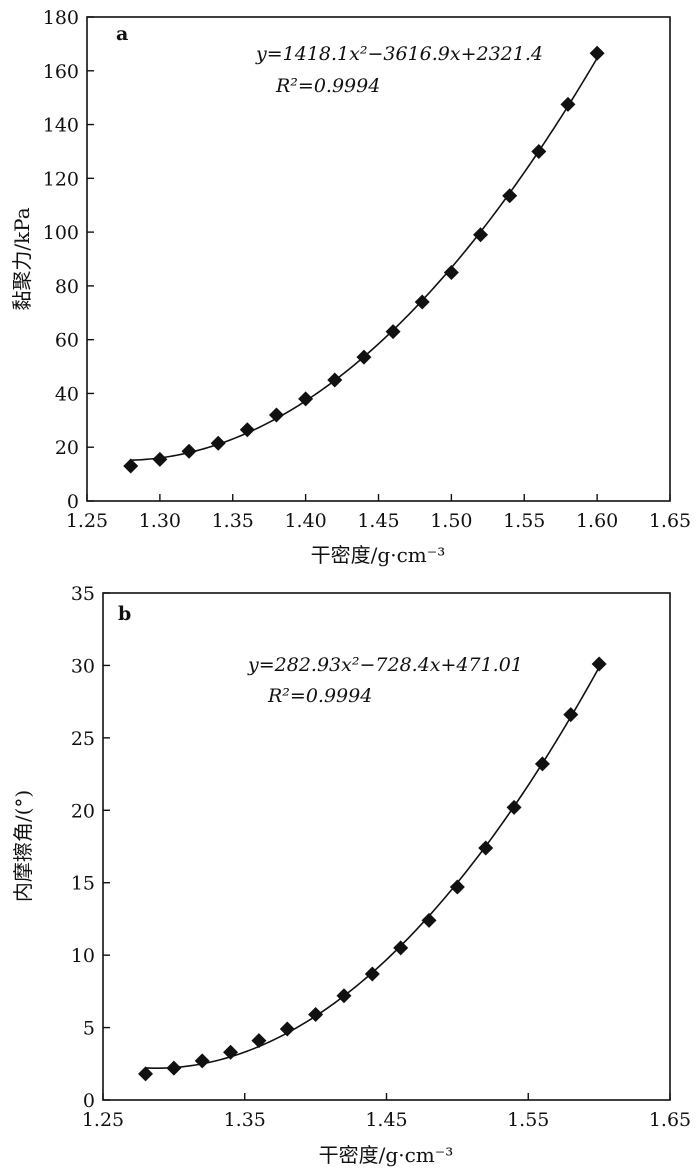 The width and height of the screenshot is (700, 1175). Describe the element at coordinates (319, 696) in the screenshot. I see `r-squared-b: R²=0.9994` at that location.